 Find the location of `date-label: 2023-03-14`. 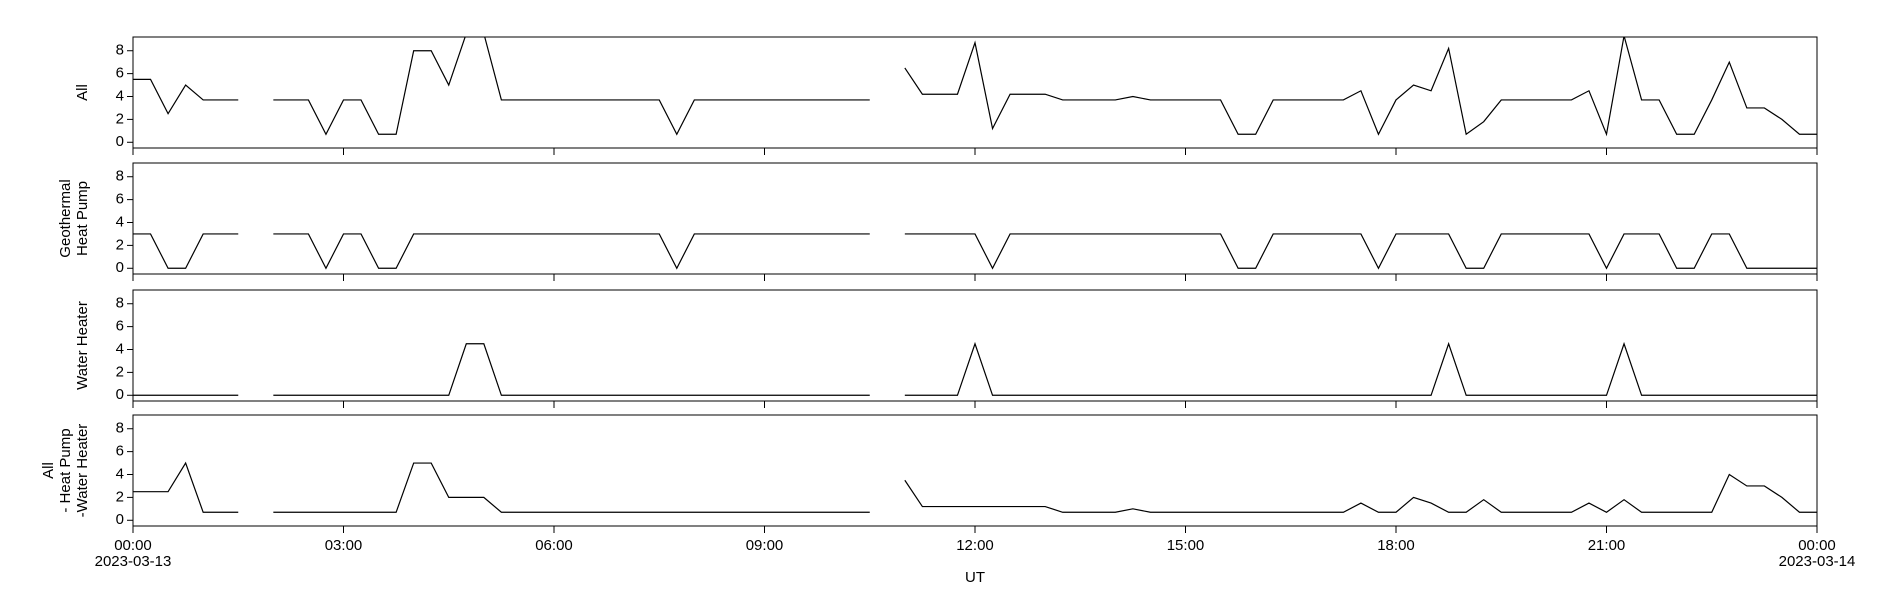

date-label: 2023-03-14 is located at coordinates (1817, 561).